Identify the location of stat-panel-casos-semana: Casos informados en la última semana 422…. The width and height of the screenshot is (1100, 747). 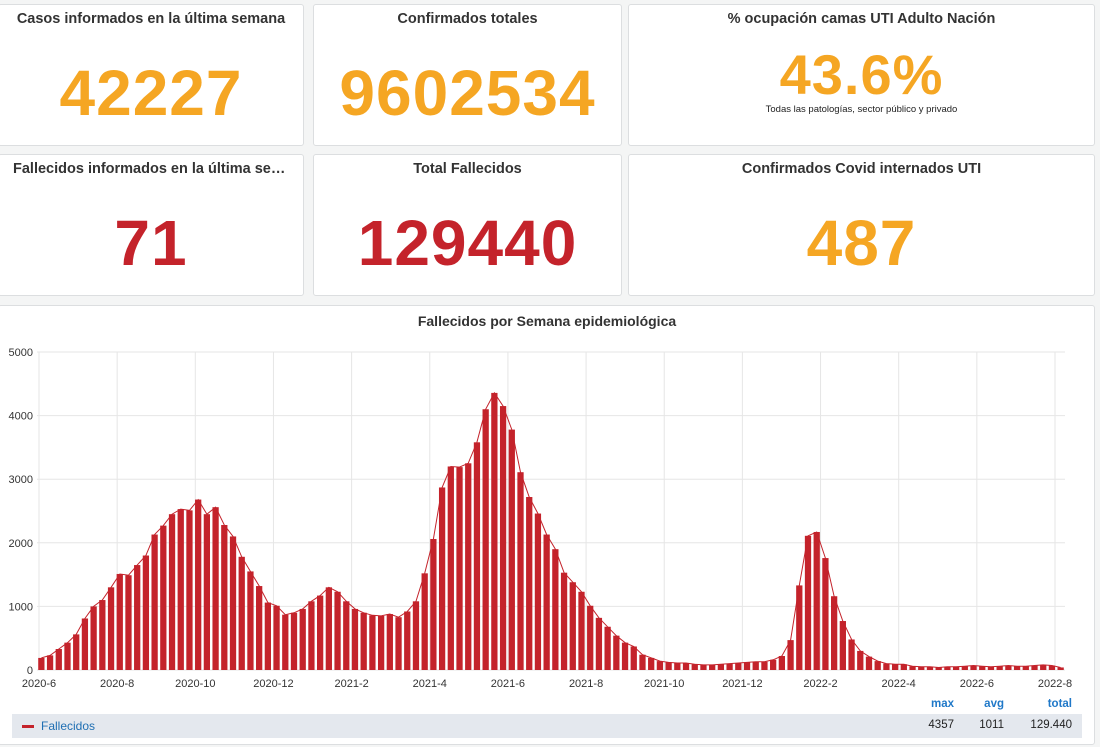
(152, 75).